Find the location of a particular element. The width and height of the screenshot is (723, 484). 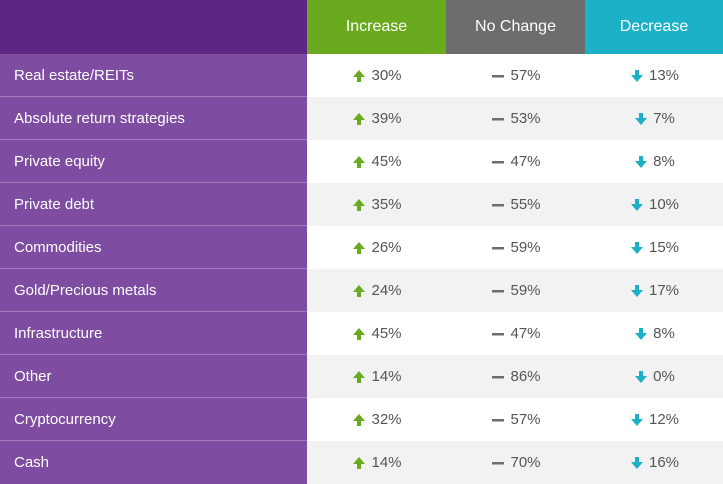

header-row: Increase No Change Decrease is located at coordinates (361, 27).